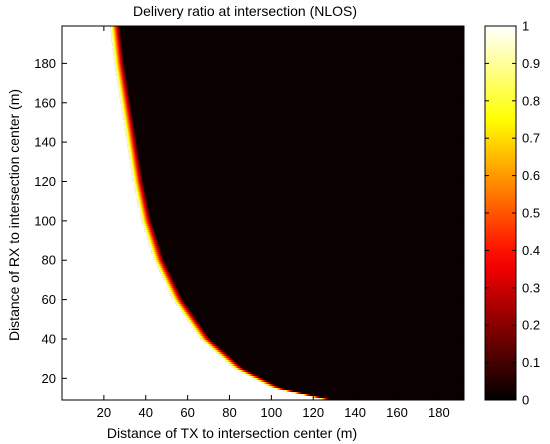 The image size is (550, 444). I want to click on colorbar-tick-label: 0.8, so click(531, 100).